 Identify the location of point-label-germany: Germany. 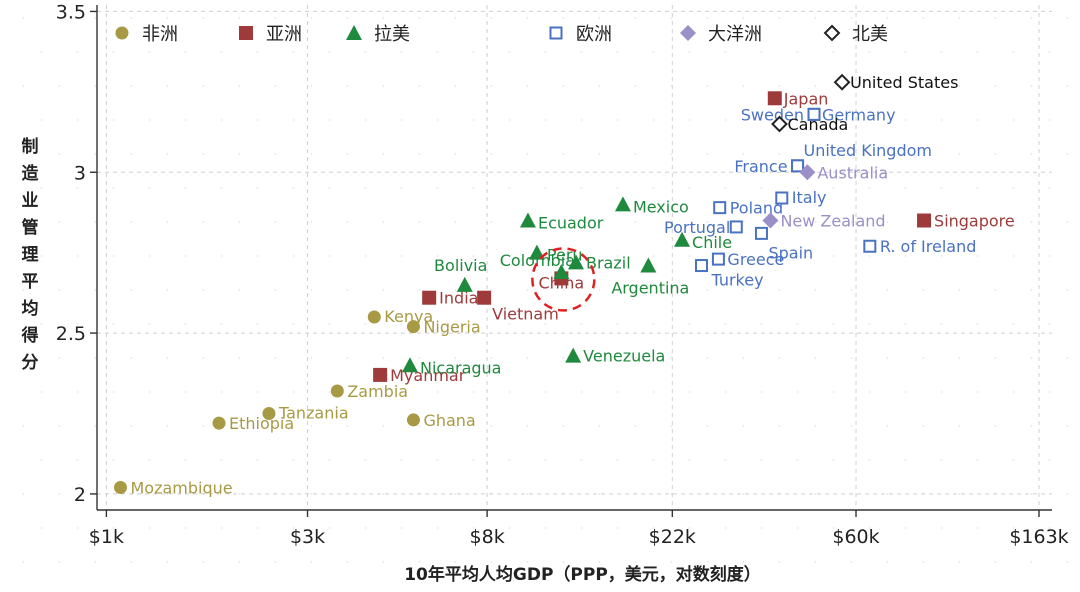
(859, 114).